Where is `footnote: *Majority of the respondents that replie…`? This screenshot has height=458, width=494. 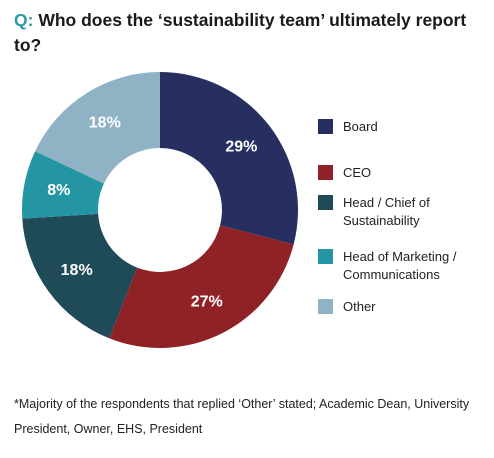
footnote: *Majority of the respondents that replie… is located at coordinates (242, 416).